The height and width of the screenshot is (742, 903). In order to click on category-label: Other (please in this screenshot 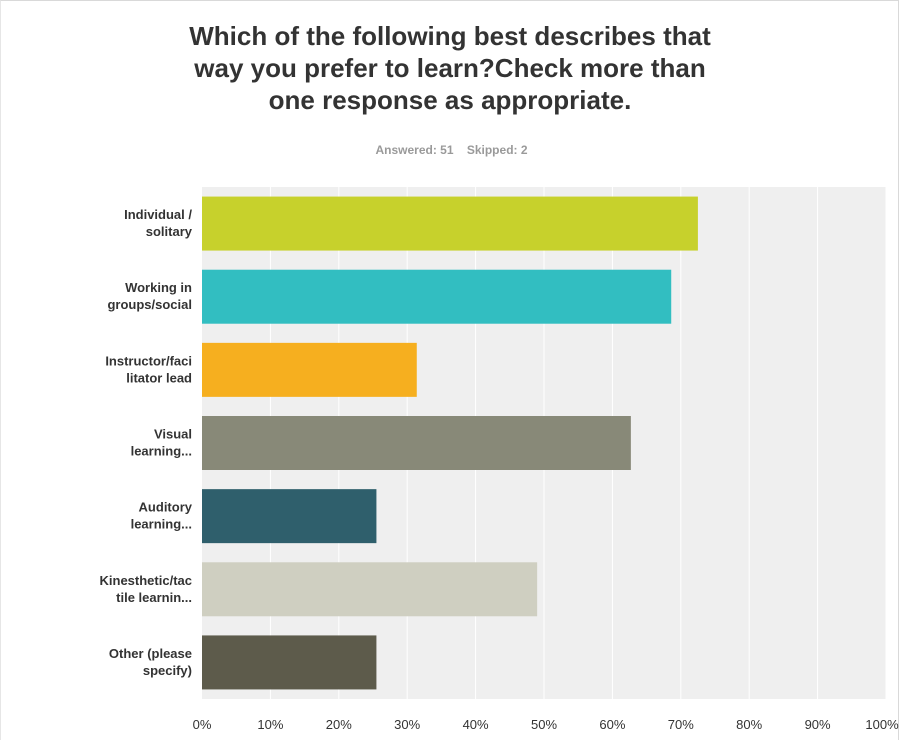, I will do `click(150, 653)`.